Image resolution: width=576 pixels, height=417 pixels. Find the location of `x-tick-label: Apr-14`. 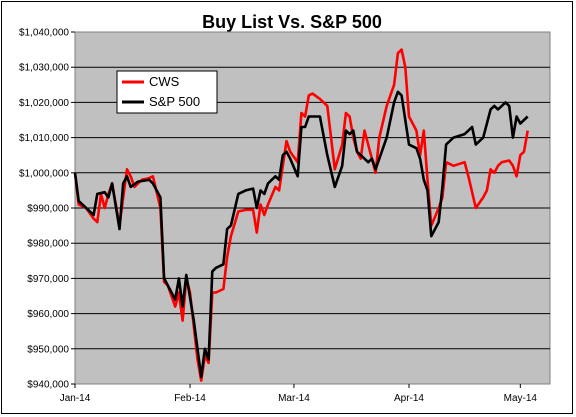

x-tick-label: Apr-14 is located at coordinates (409, 398).